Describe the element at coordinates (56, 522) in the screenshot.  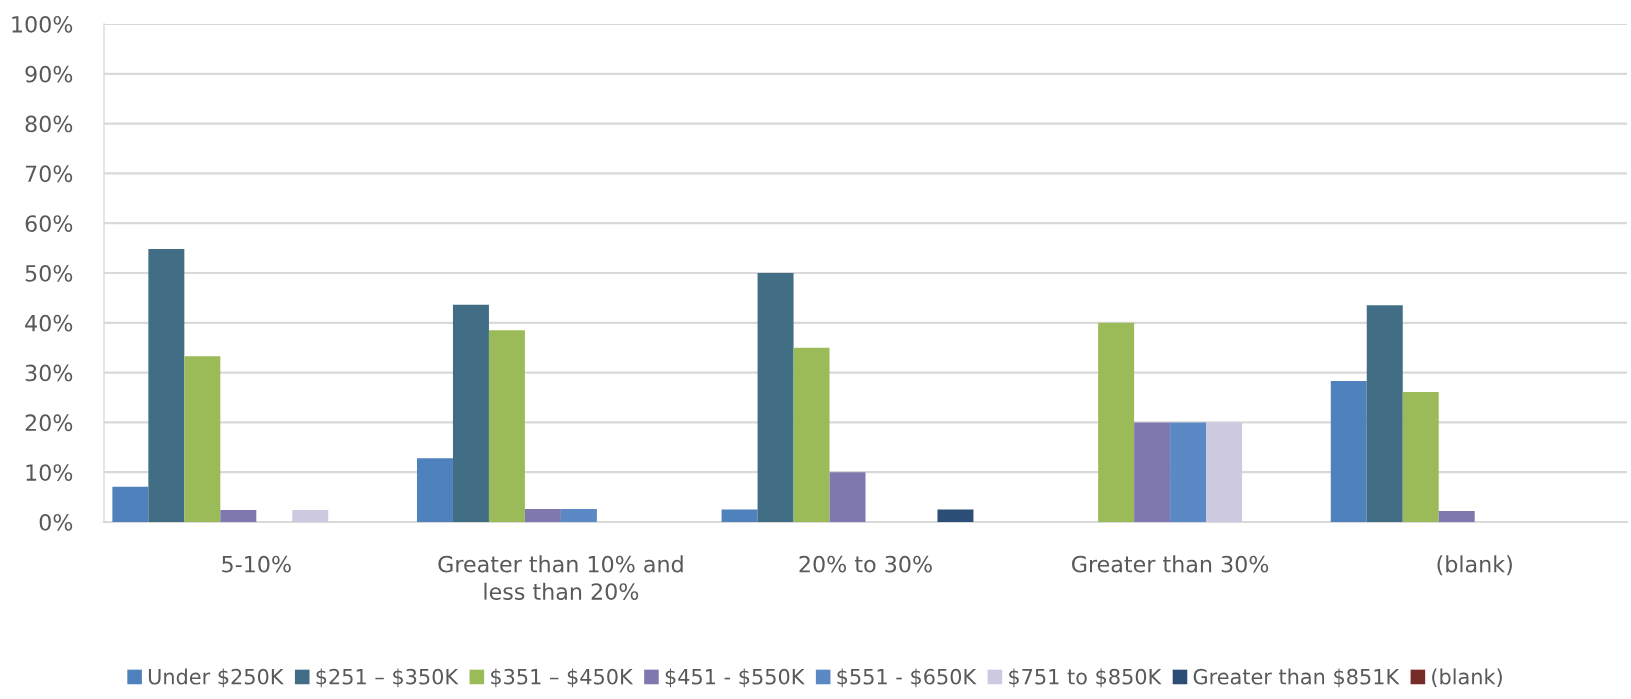
I see `y-tick-label: 0%` at that location.